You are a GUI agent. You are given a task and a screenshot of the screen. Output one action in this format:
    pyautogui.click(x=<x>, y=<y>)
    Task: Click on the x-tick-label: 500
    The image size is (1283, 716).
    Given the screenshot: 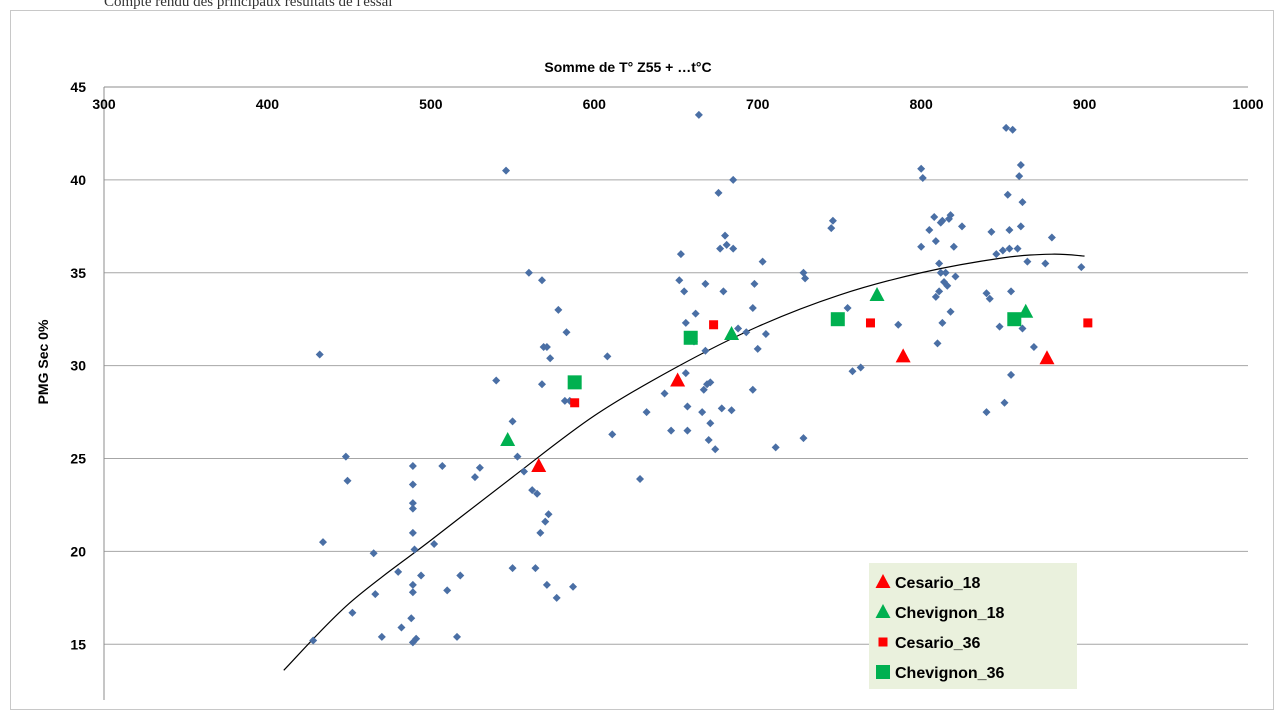 What is the action you would take?
    pyautogui.click(x=431, y=104)
    